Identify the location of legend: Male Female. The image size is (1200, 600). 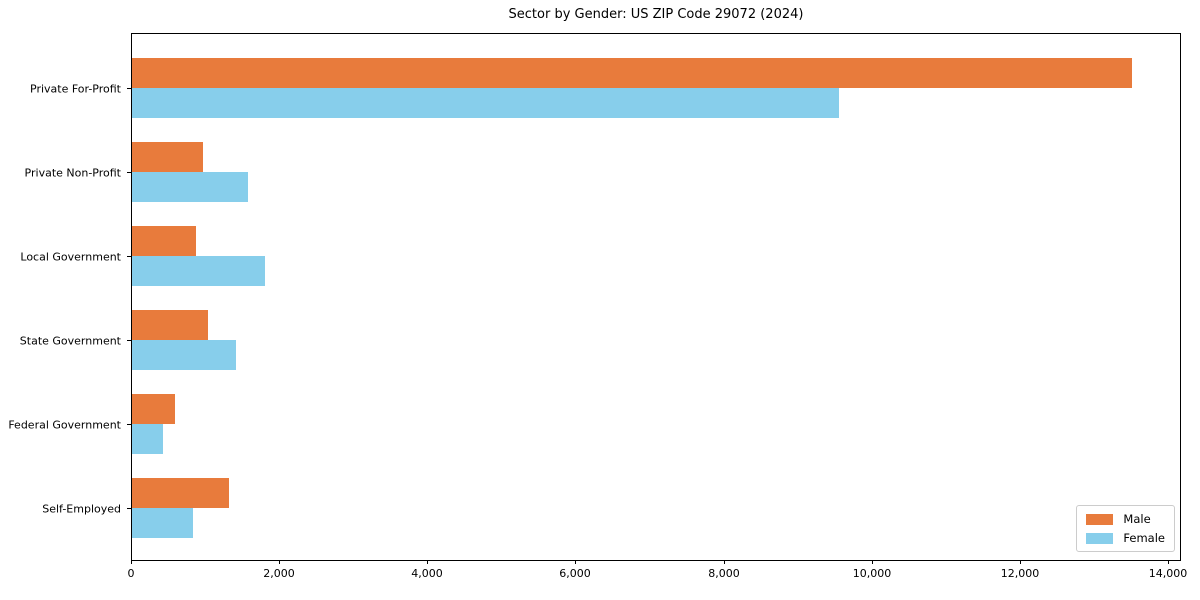
(1125, 528).